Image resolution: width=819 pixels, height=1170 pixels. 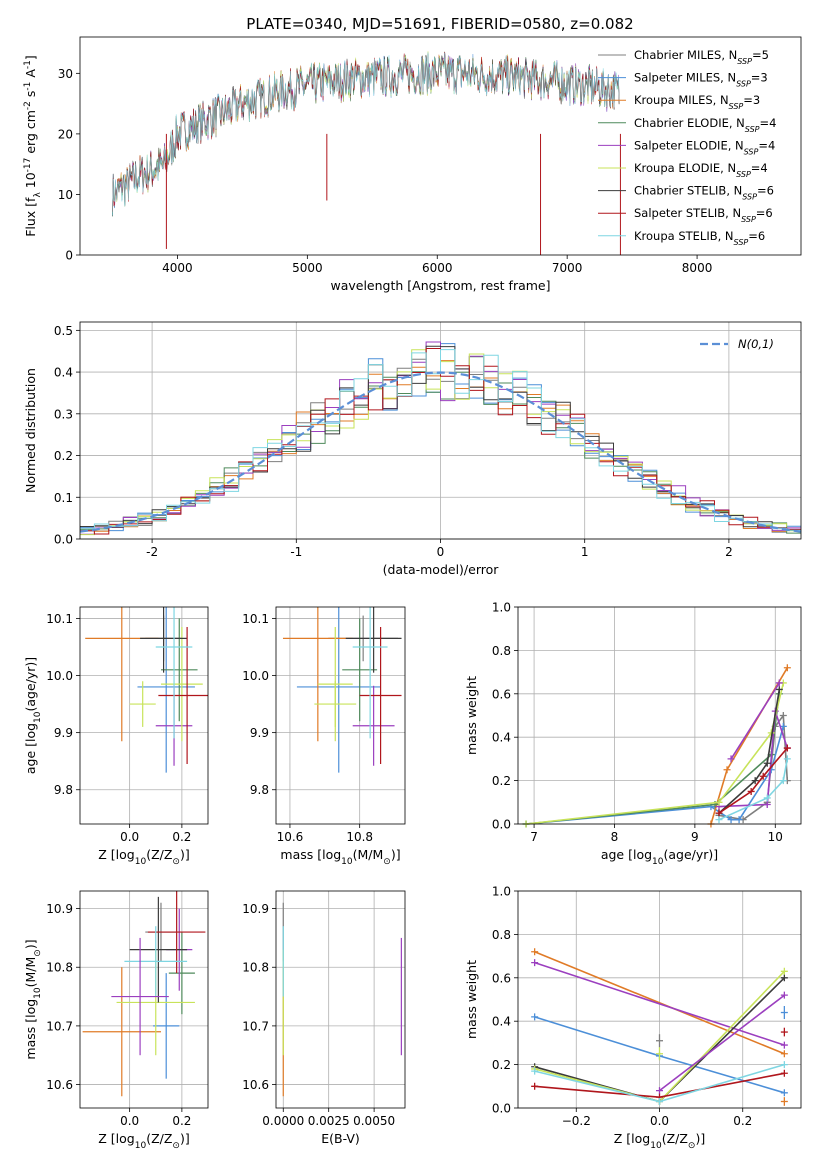 I want to click on axes-mass_vs_ebv: 0.0000 0.0025 0.0050 10.6 10.7 10.8 10.9 E(B-V), so click(x=324, y=1018).